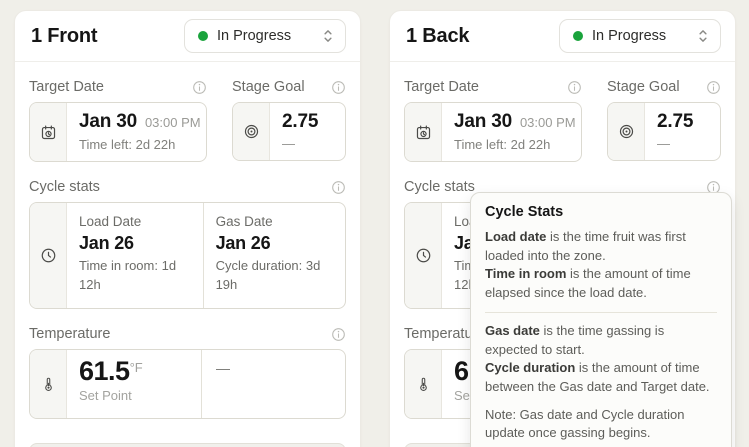  Describe the element at coordinates (128, 275) in the screenshot. I see `time-in-room-text: Time in room: 1d 12h` at that location.